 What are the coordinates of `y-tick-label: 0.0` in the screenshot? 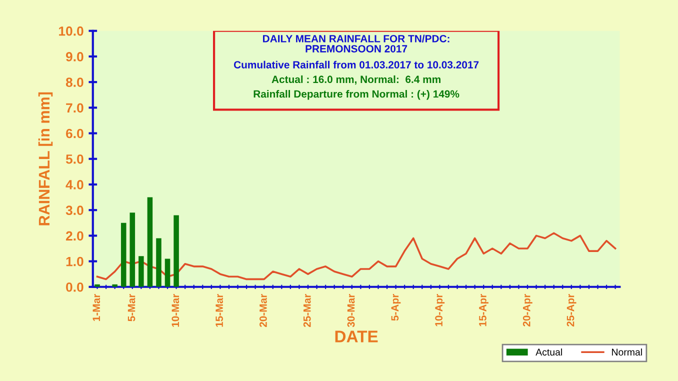 It's located at (75, 287).